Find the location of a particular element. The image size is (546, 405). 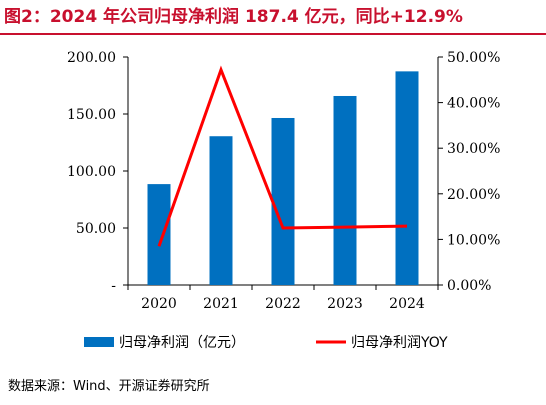

legend-bar-swatch is located at coordinates (99, 342).